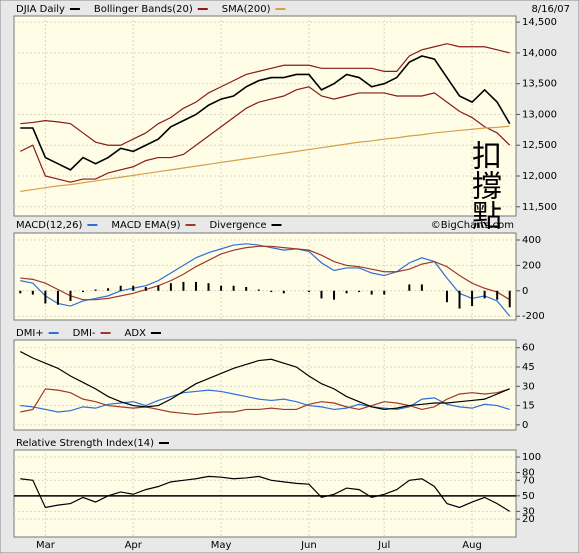 This screenshot has width=579, height=553. Describe the element at coordinates (46, 545) in the screenshot. I see `x-tick-label: Mar` at that location.